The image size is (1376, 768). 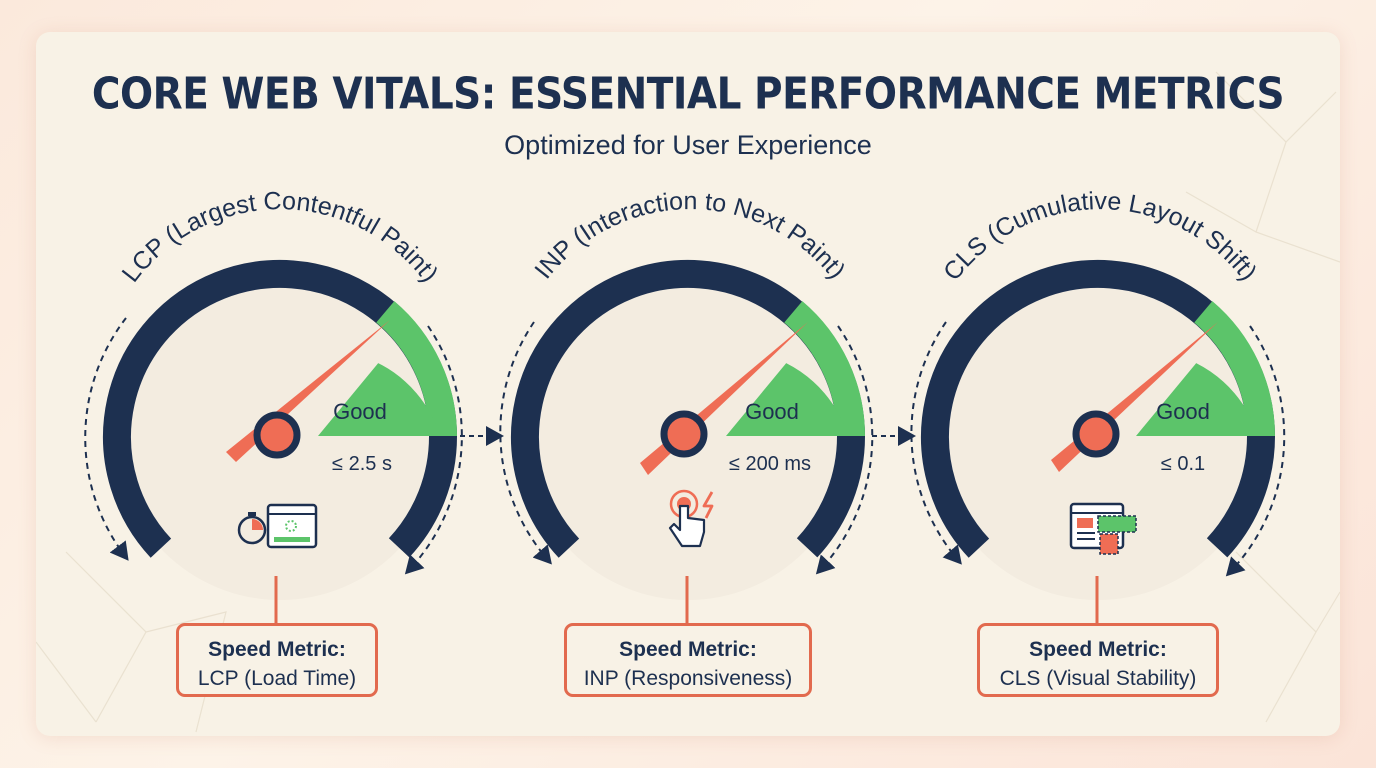 I want to click on tap-hand-lightning-icon, so click(x=691, y=518).